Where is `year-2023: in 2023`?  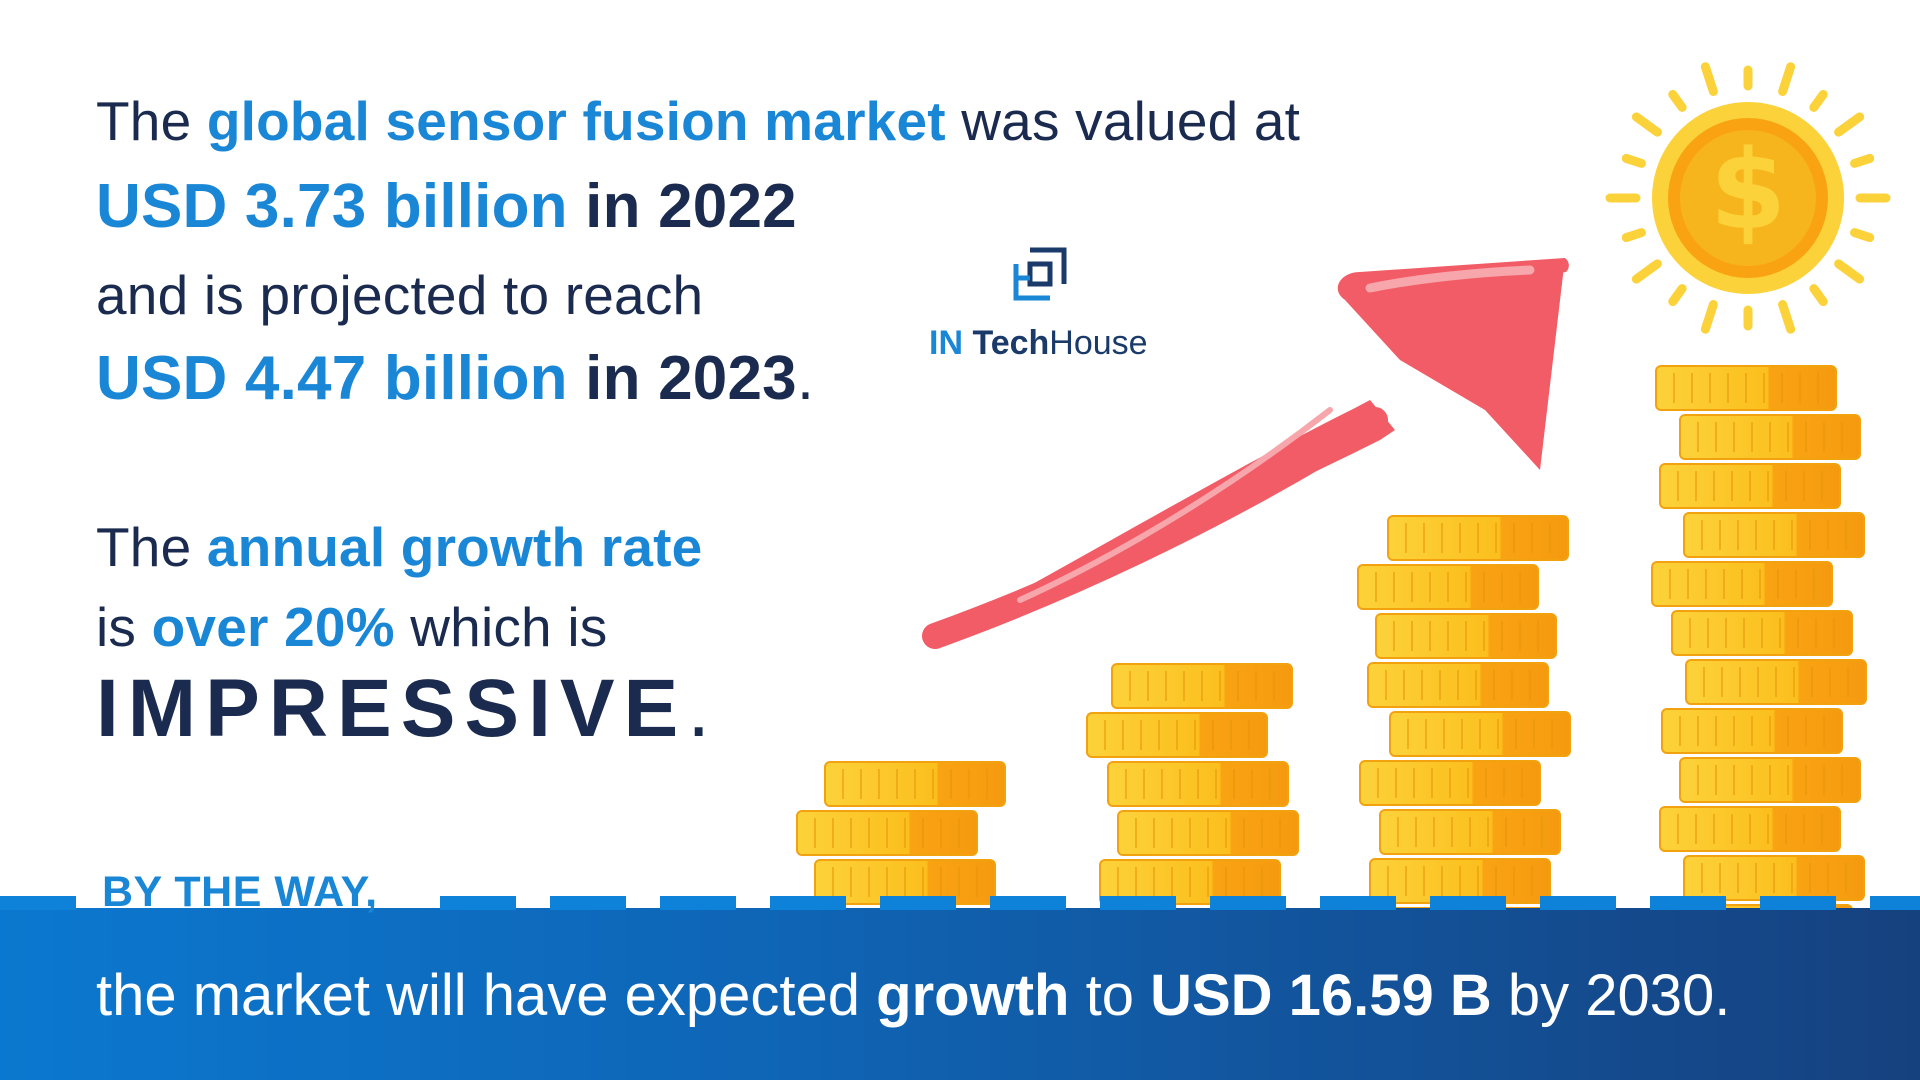
year-2023: in 2023 is located at coordinates (682, 378).